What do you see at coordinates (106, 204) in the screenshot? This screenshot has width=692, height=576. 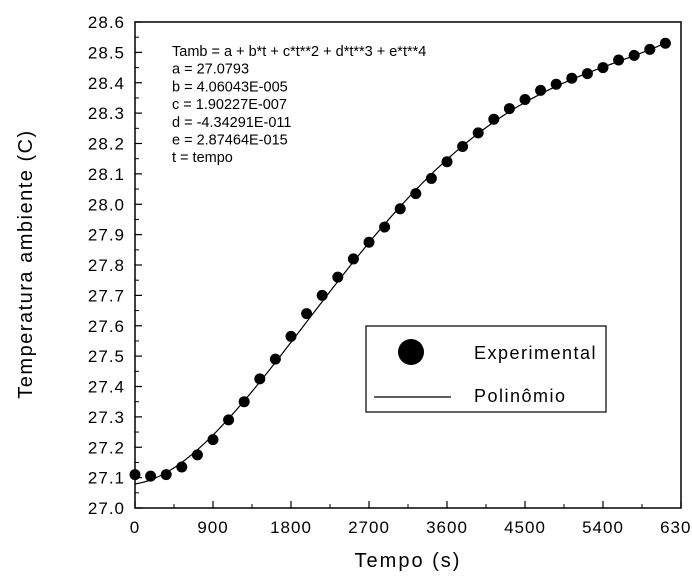 I see `y-tick-label: 28.0` at bounding box center [106, 204].